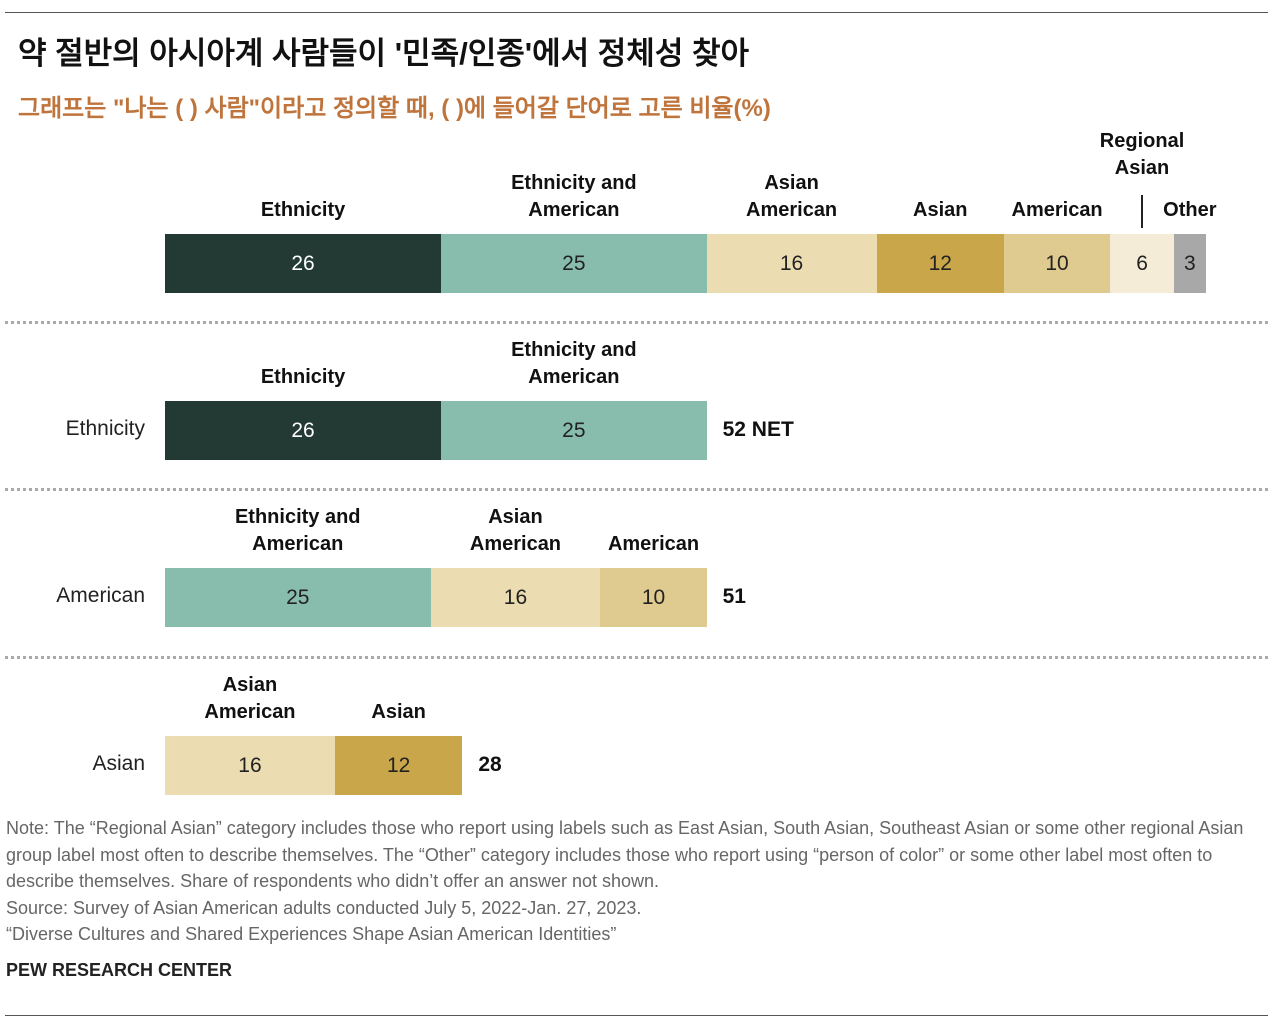 The height and width of the screenshot is (1031, 1280). I want to click on chart-title: 약 절반의 아시아계 사람들이 '민족/인종'에서 정체성 찾아, so click(383, 53).